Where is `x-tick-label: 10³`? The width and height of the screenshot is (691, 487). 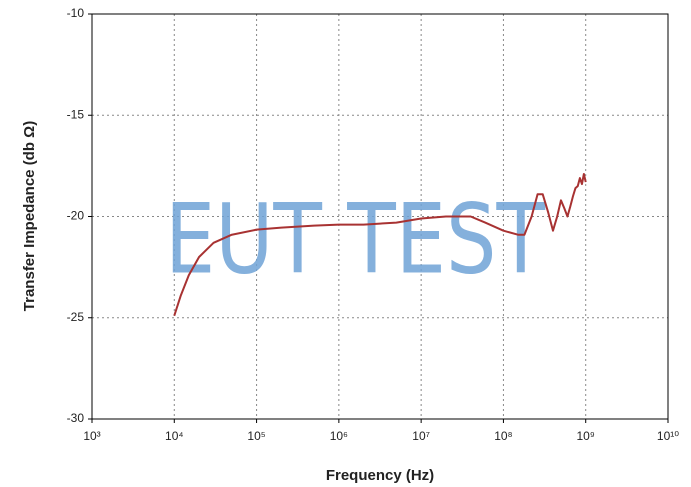 x-tick-label: 10³ is located at coordinates (91, 436).